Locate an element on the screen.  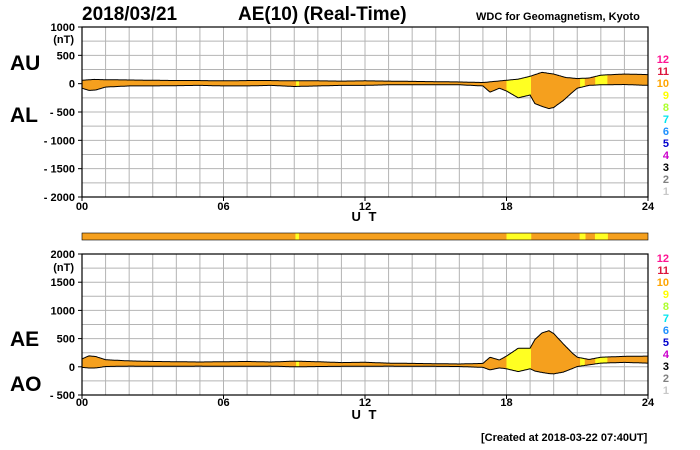
series-line-ae is located at coordinates (364, 347).